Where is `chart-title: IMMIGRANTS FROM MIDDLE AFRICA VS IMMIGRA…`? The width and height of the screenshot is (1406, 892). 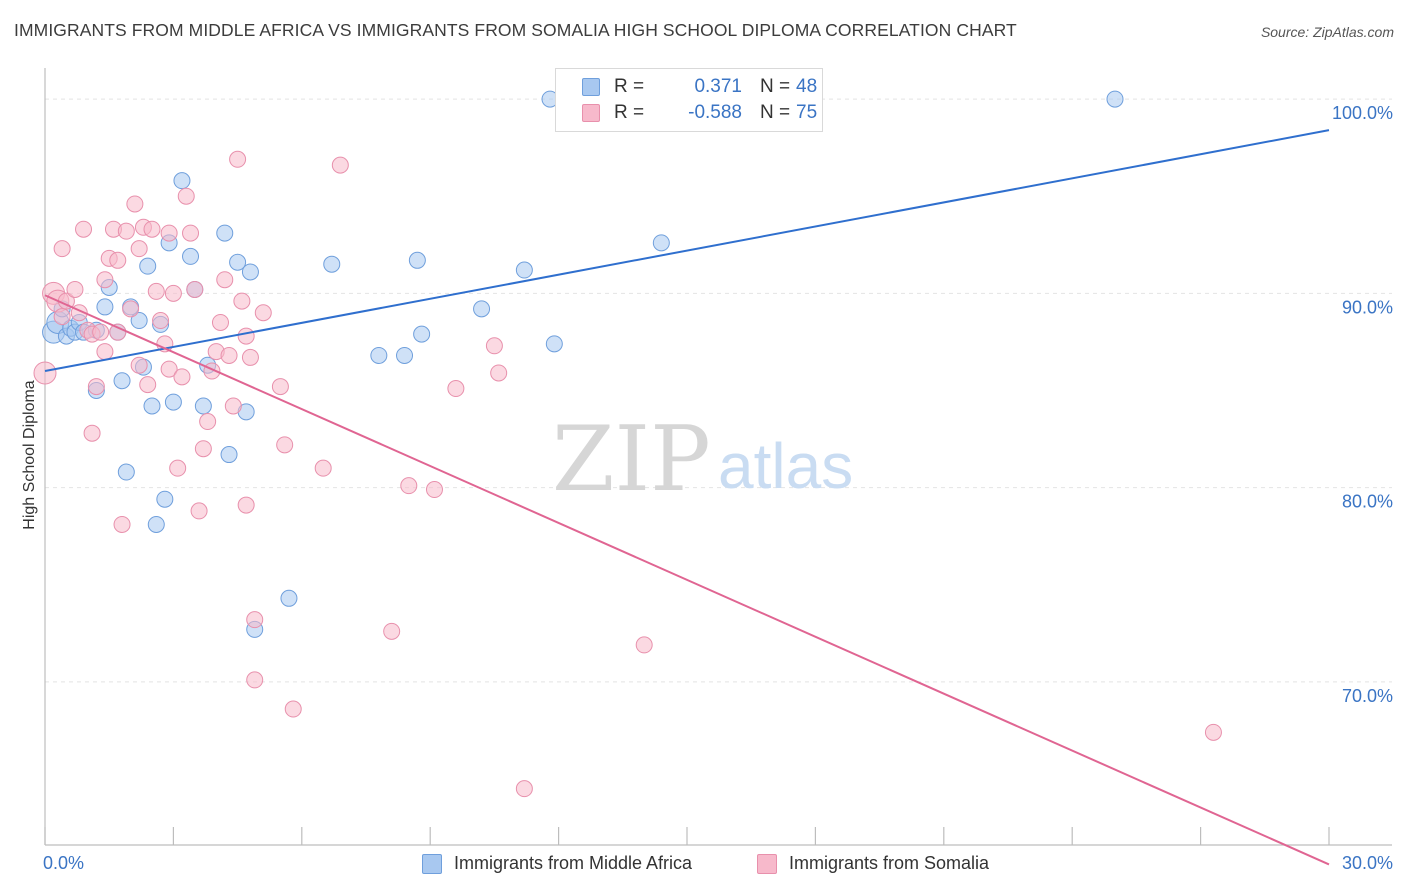
chart-title: IMMIGRANTS FROM MIDDLE AFRICA VS IMMIGRA… is located at coordinates (515, 30).